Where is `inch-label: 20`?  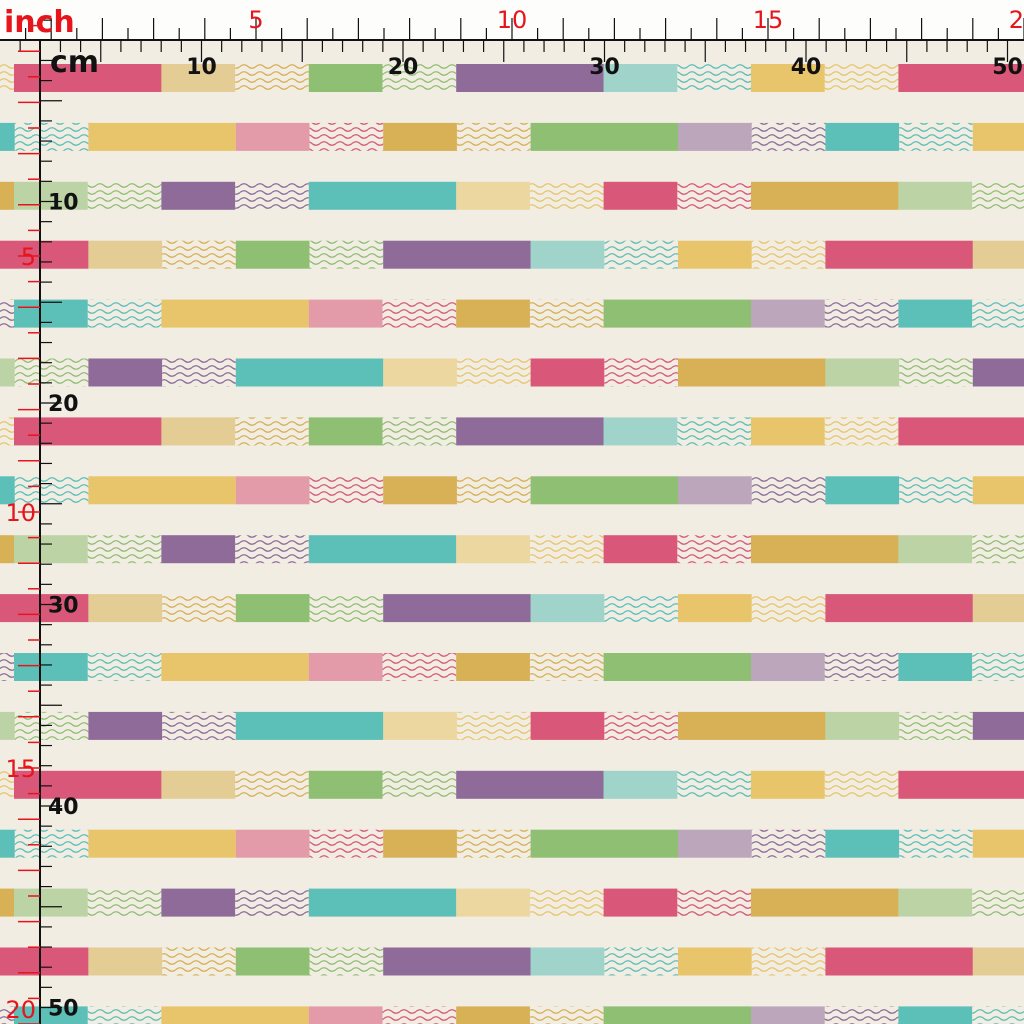
inch-label: 20 is located at coordinates (1016, 20).